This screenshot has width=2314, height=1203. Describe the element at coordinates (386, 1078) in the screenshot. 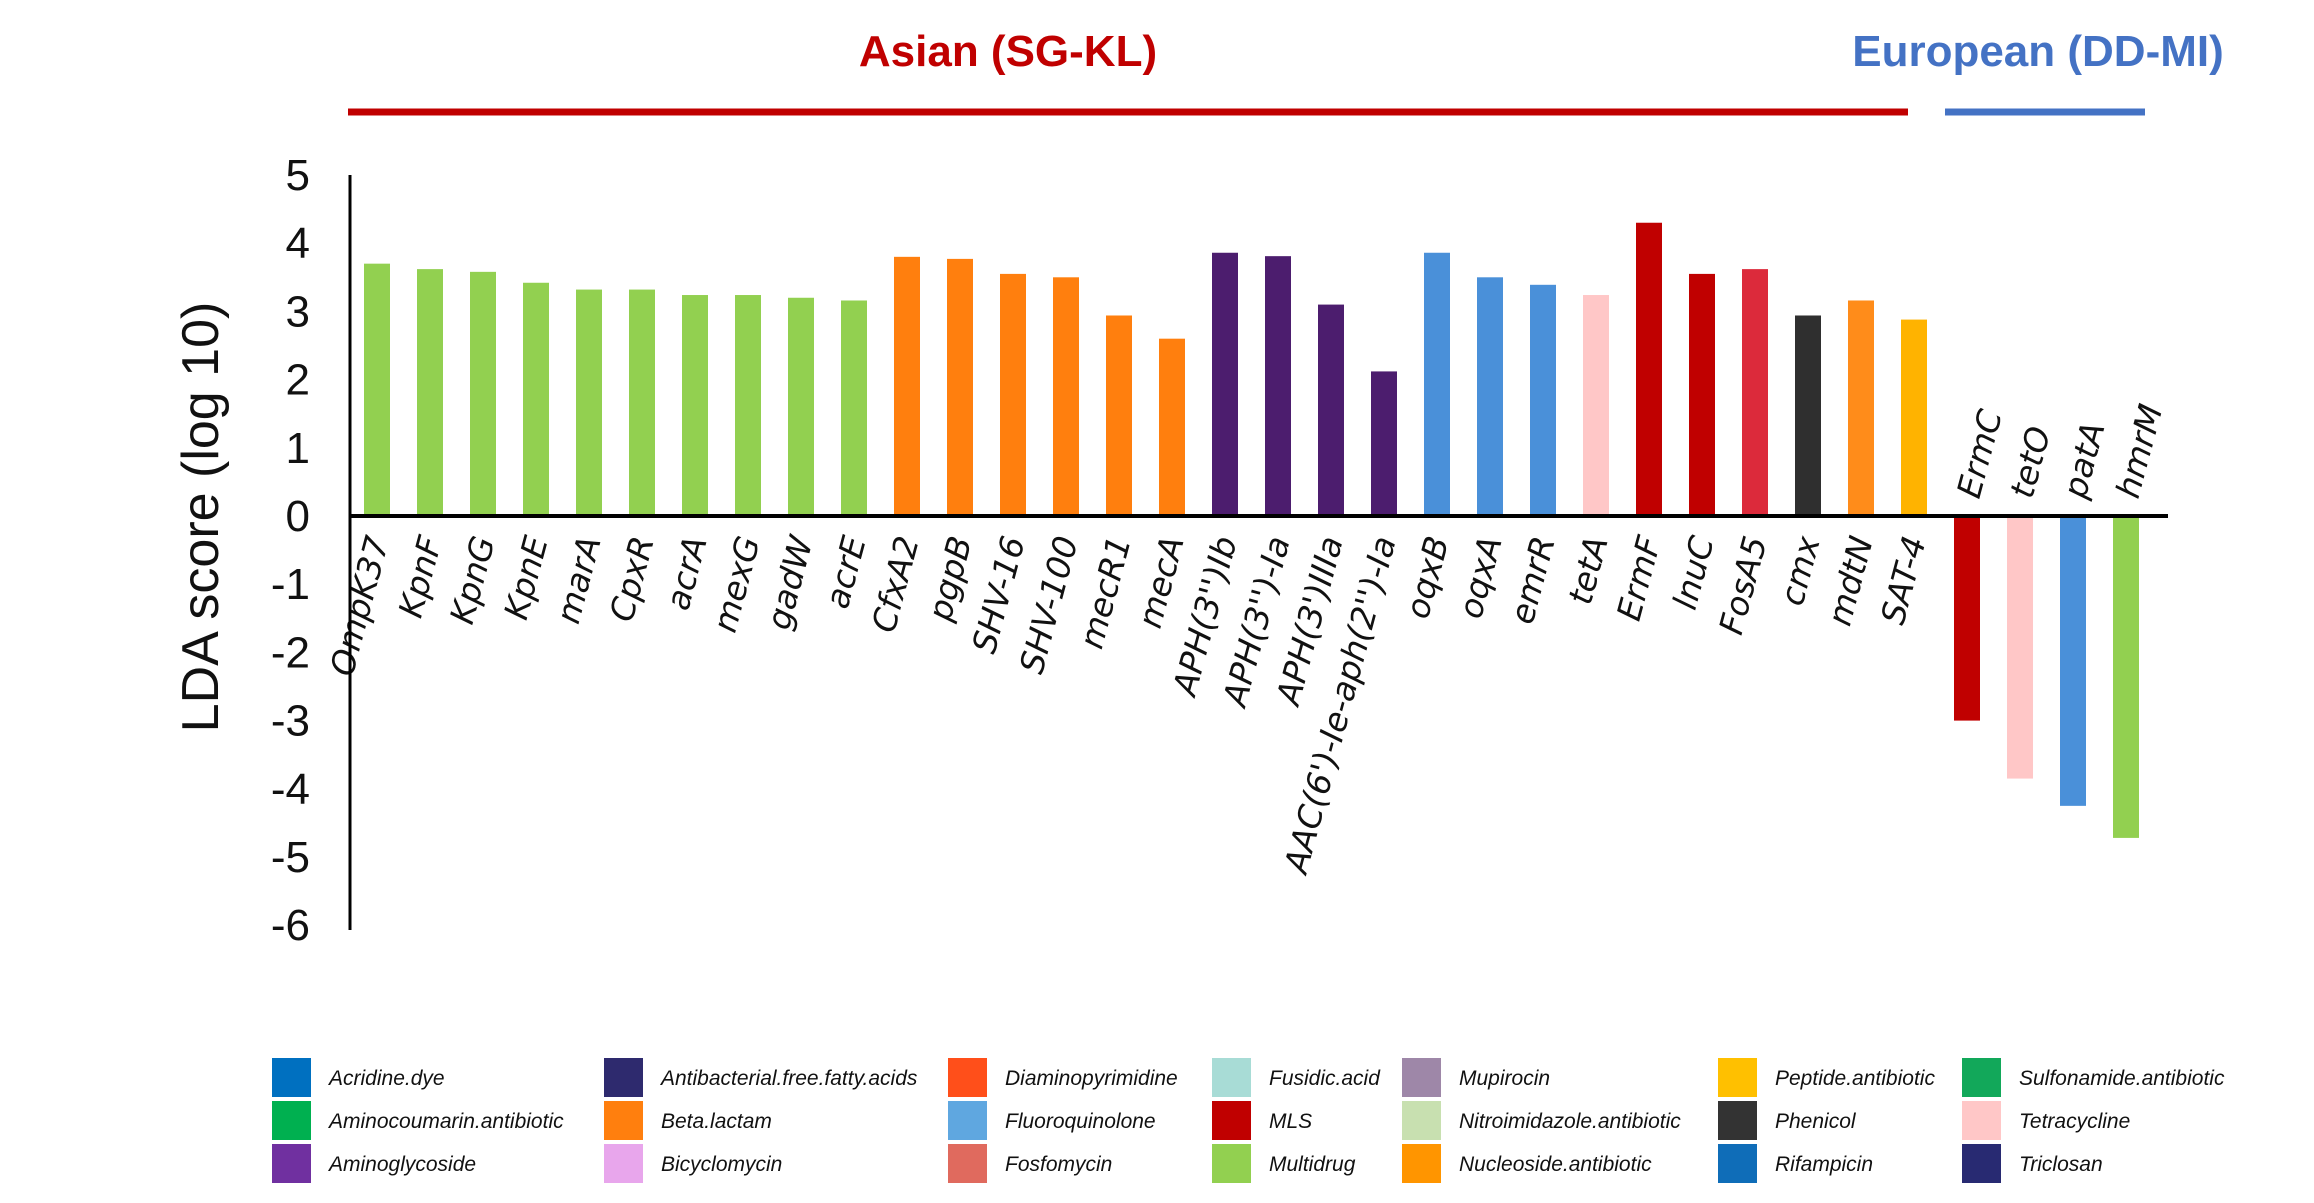

I see `legend-label: Acridine.dye` at that location.